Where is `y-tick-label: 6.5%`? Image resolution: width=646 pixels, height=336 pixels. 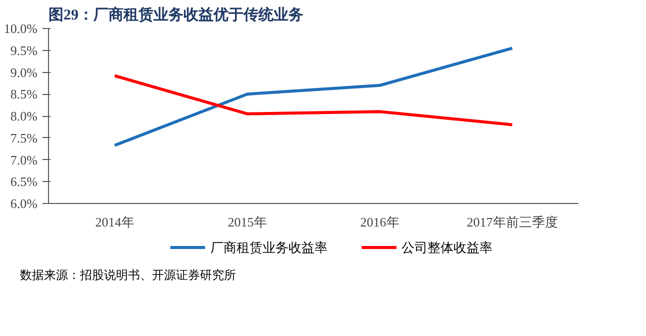 y-tick-label: 6.5% is located at coordinates (24, 182).